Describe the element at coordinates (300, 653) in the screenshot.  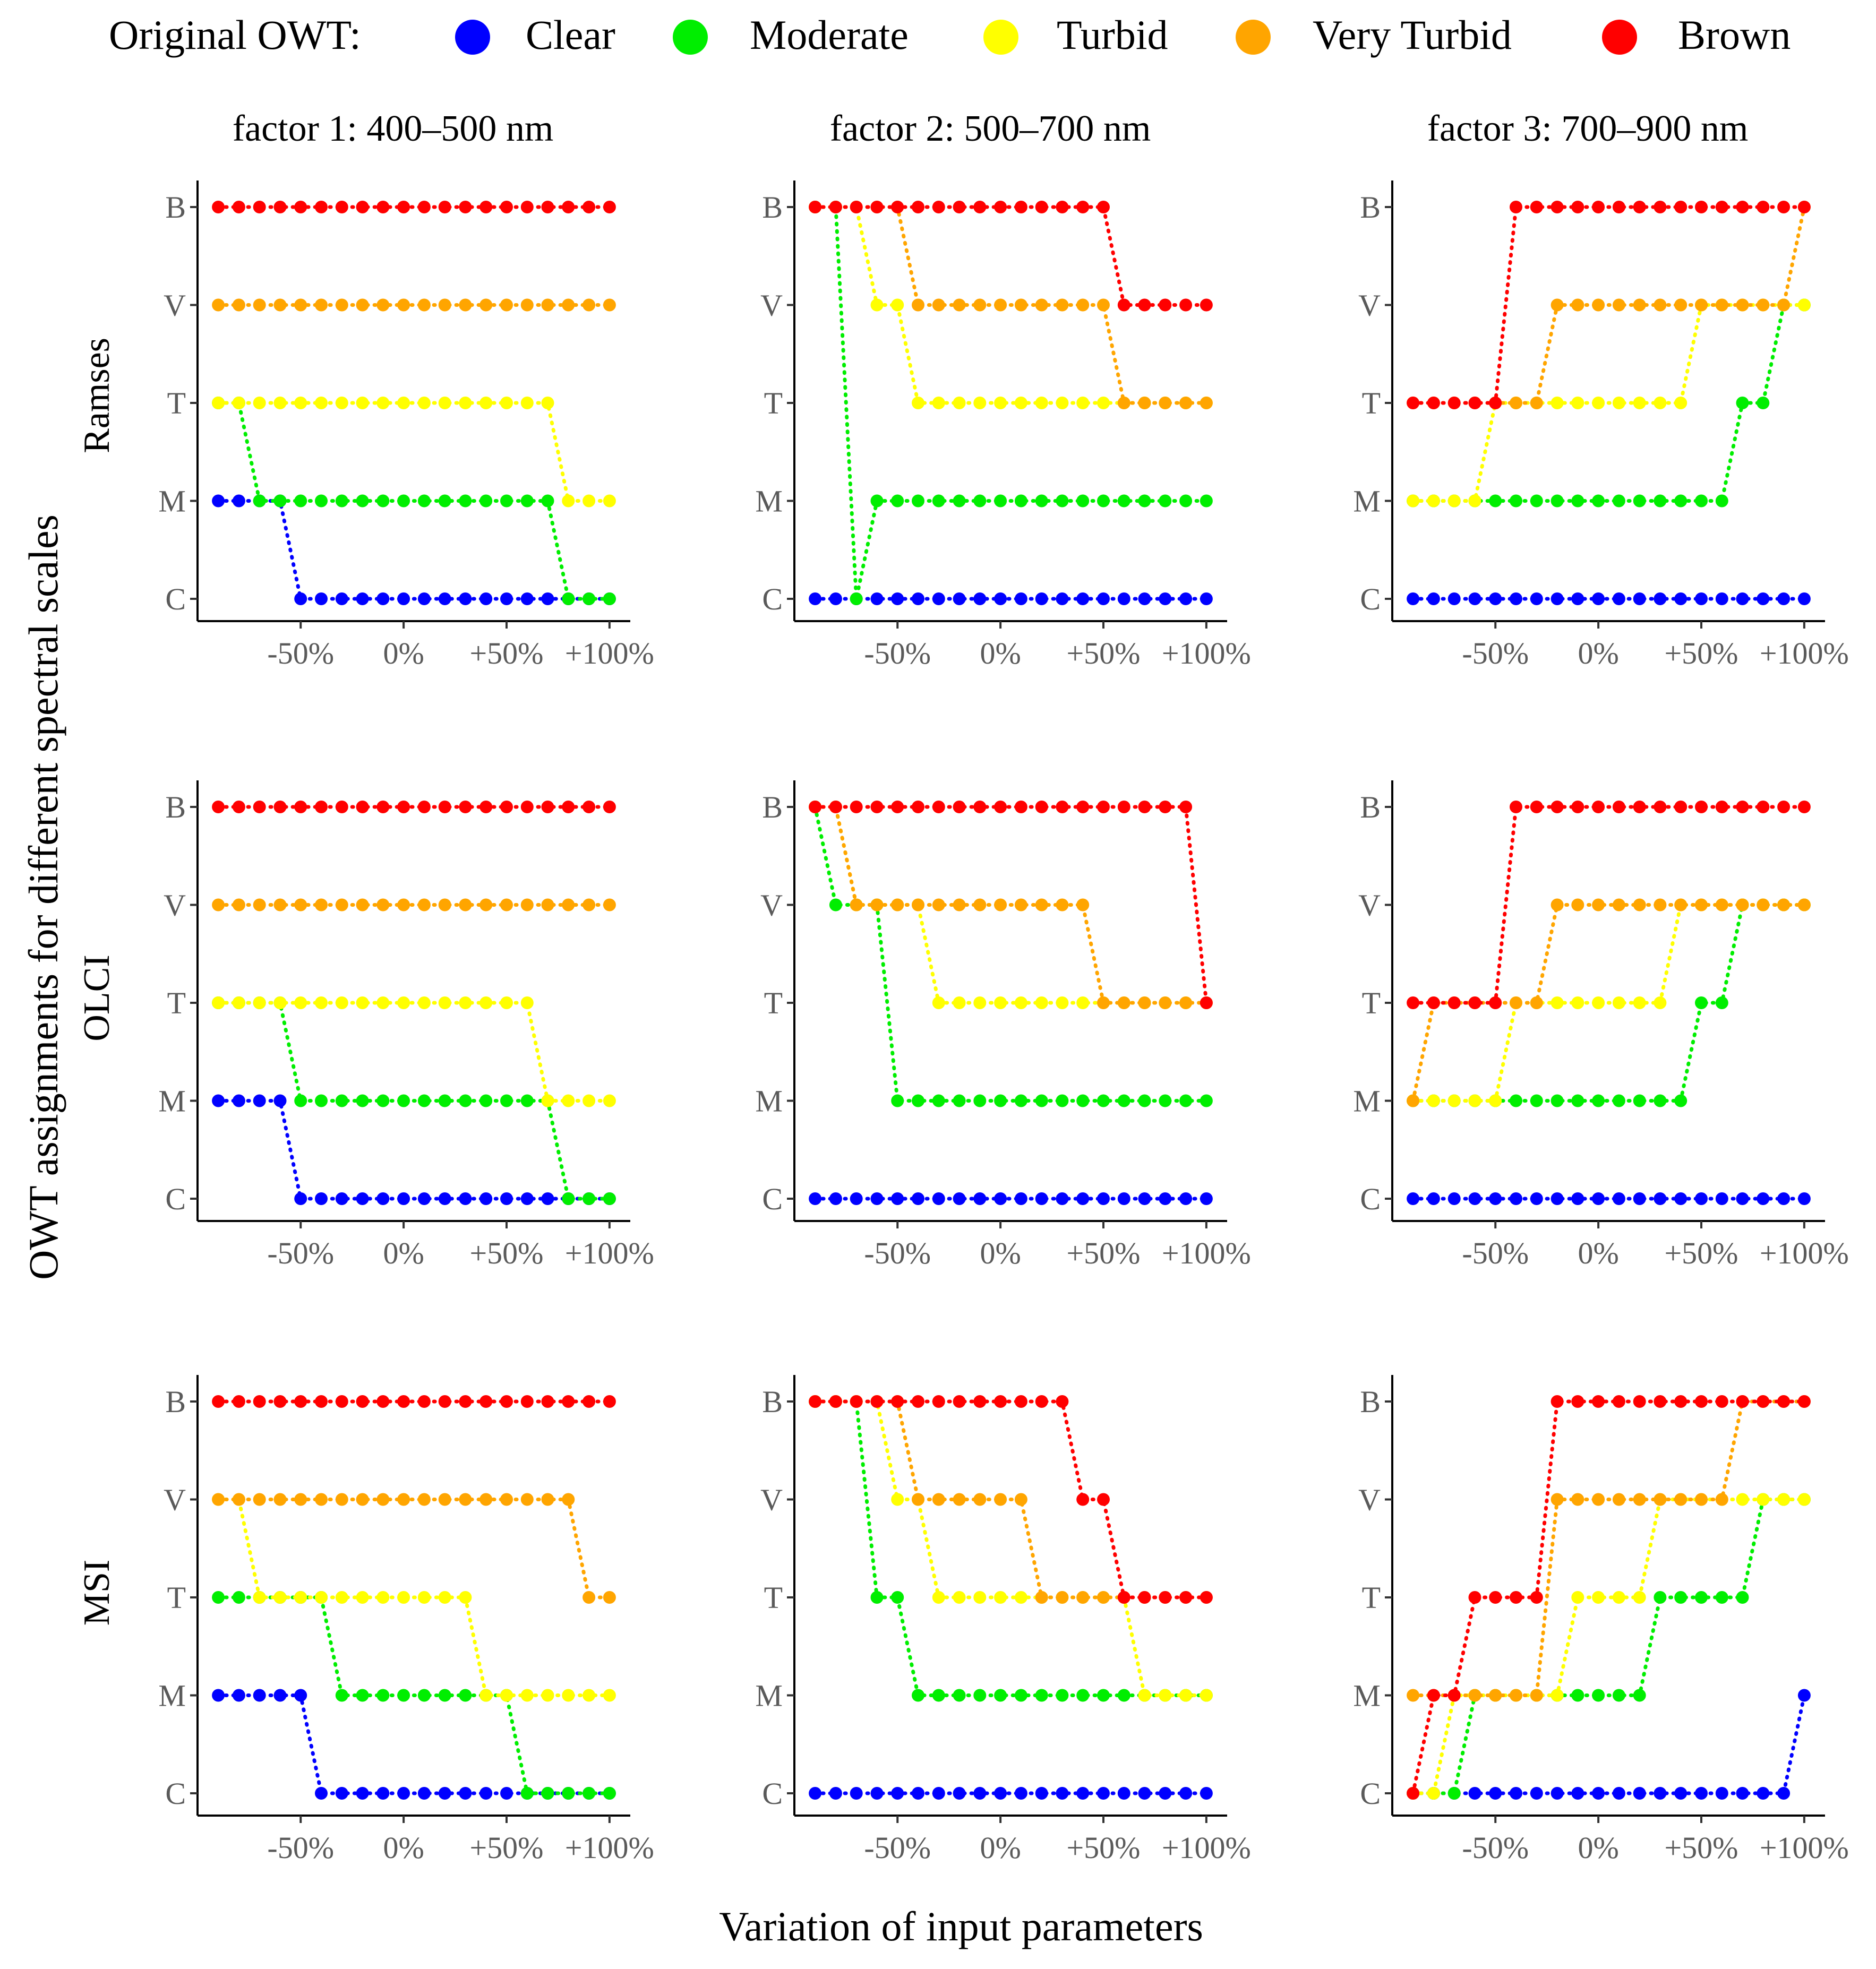
I see `x-tick-label: -50%` at that location.